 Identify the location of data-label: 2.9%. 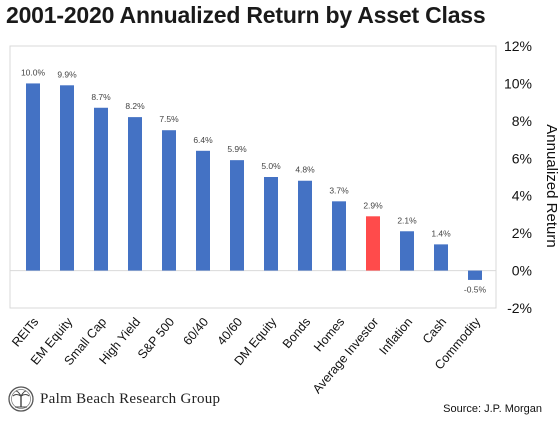
(373, 205).